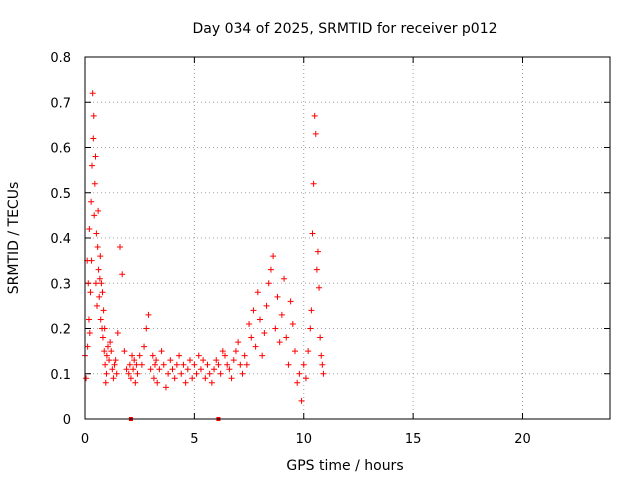 Image resolution: width=640 pixels, height=480 pixels. Describe the element at coordinates (60, 330) in the screenshot. I see `y-tick-label: 0.2` at that location.